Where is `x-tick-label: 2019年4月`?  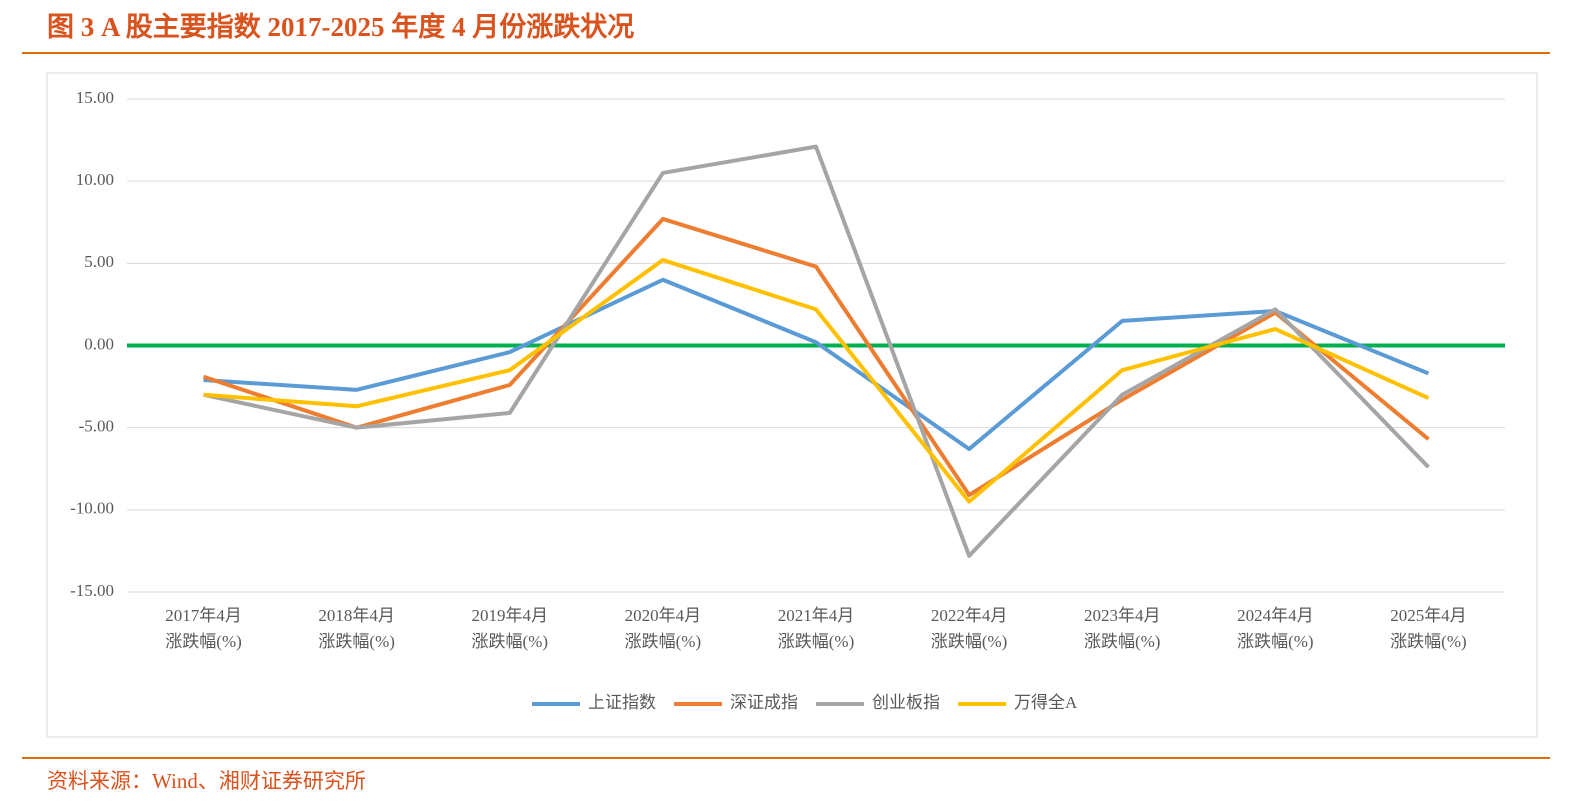
x-tick-label: 2019年4月 is located at coordinates (510, 615).